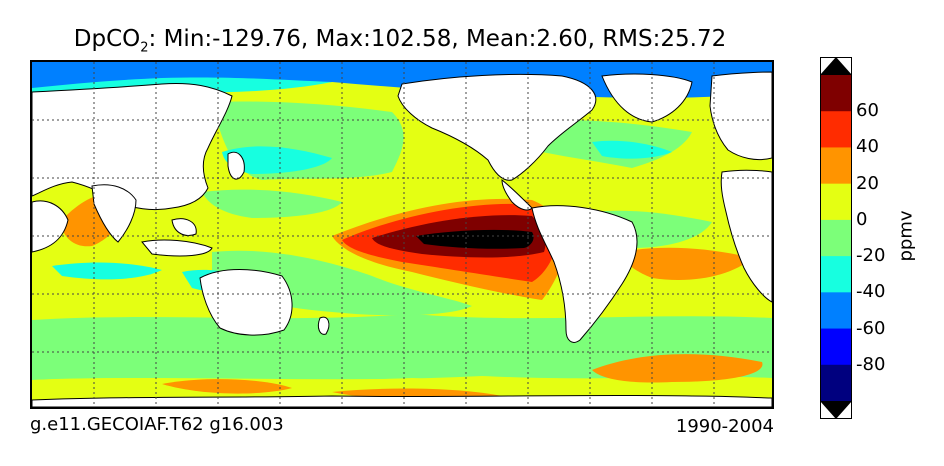 Image resolution: width=944 pixels, height=466 pixels. What do you see at coordinates (836, 66) in the screenshot?
I see `colorbar-top-arrow` at bounding box center [836, 66].